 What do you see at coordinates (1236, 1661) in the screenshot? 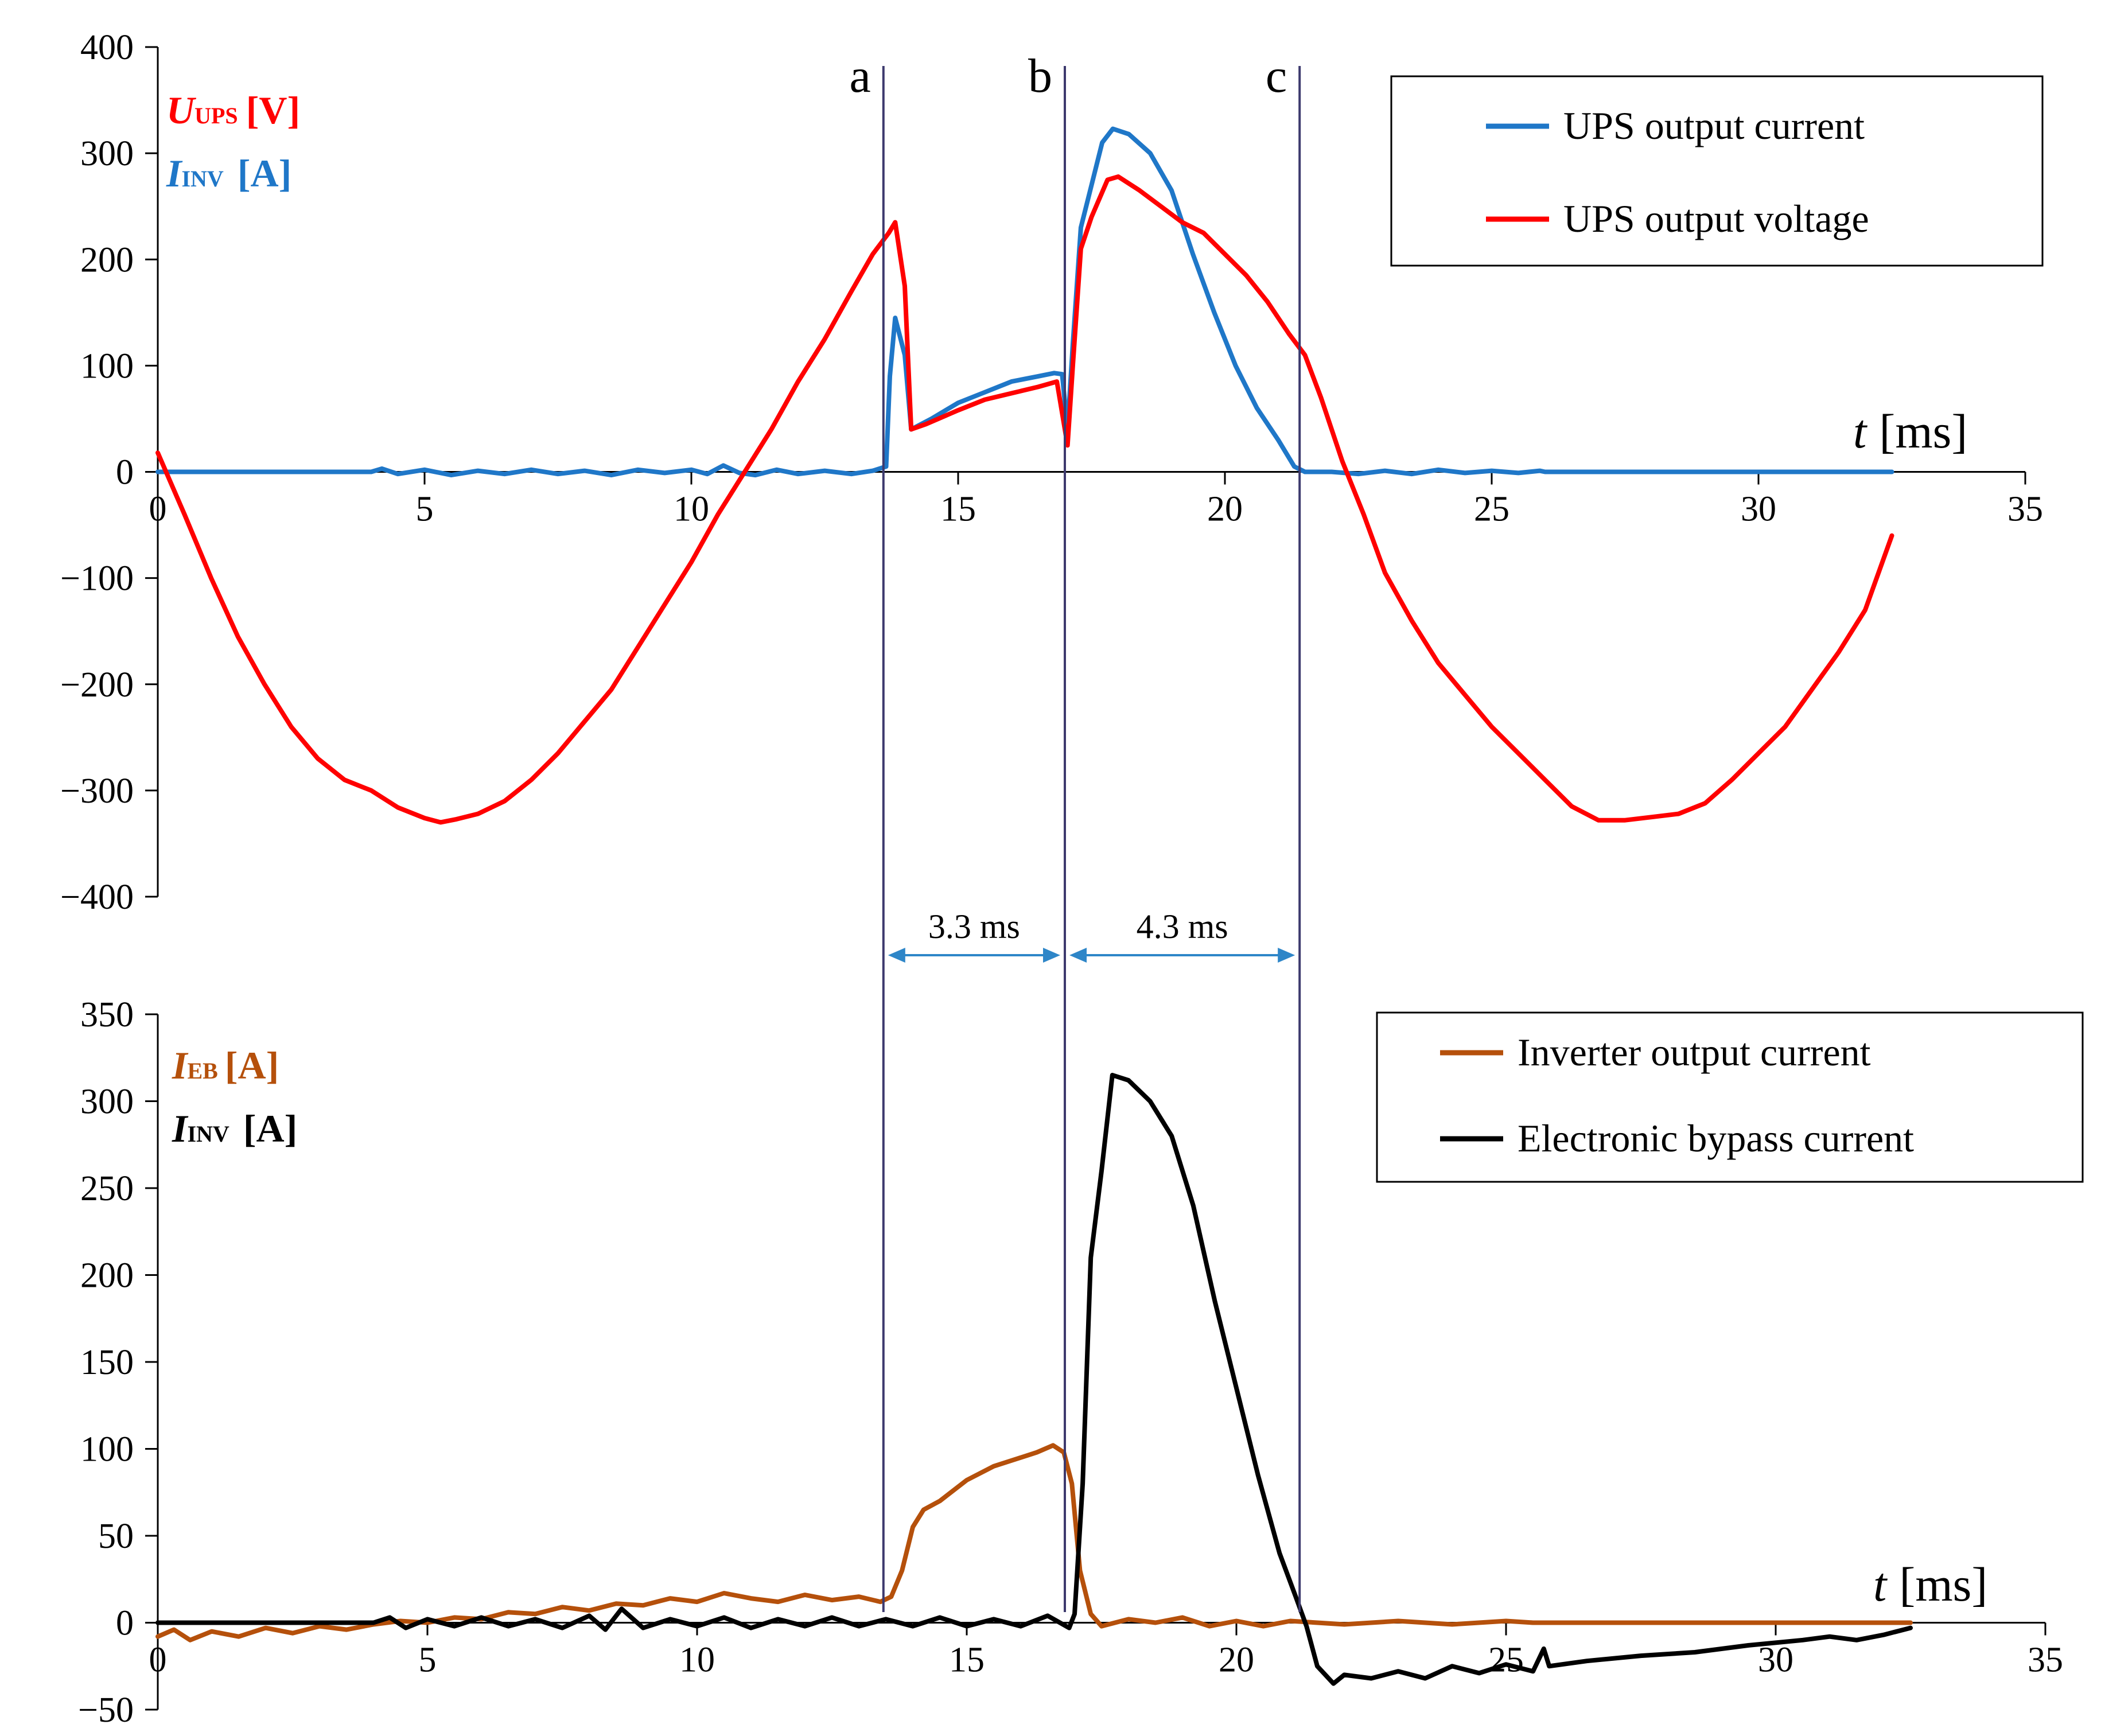
I see `bot-xtick-label: 20` at bounding box center [1236, 1661].